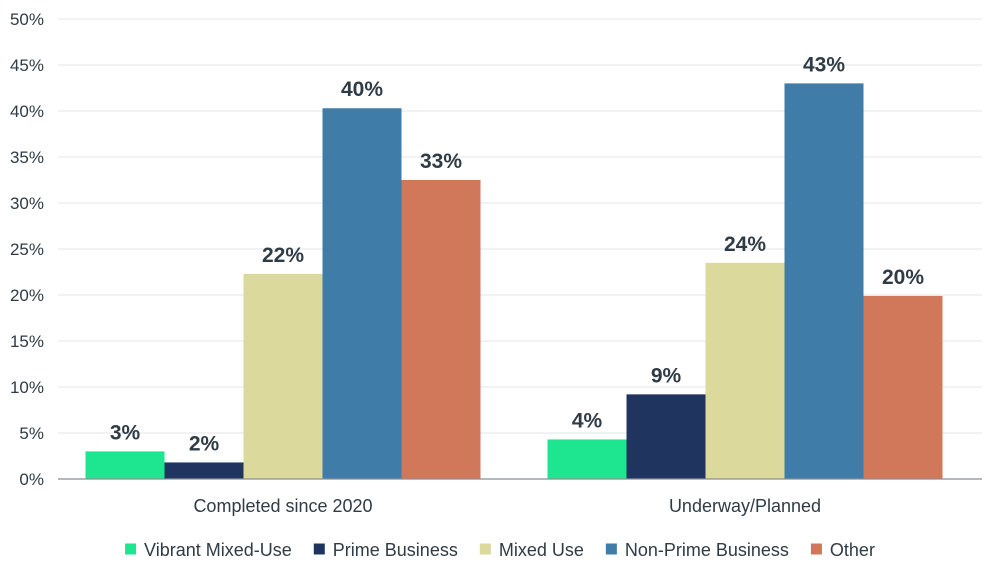 The width and height of the screenshot is (1000, 571). Describe the element at coordinates (282, 506) in the screenshot. I see `x-category-label: Completed since 2020` at that location.